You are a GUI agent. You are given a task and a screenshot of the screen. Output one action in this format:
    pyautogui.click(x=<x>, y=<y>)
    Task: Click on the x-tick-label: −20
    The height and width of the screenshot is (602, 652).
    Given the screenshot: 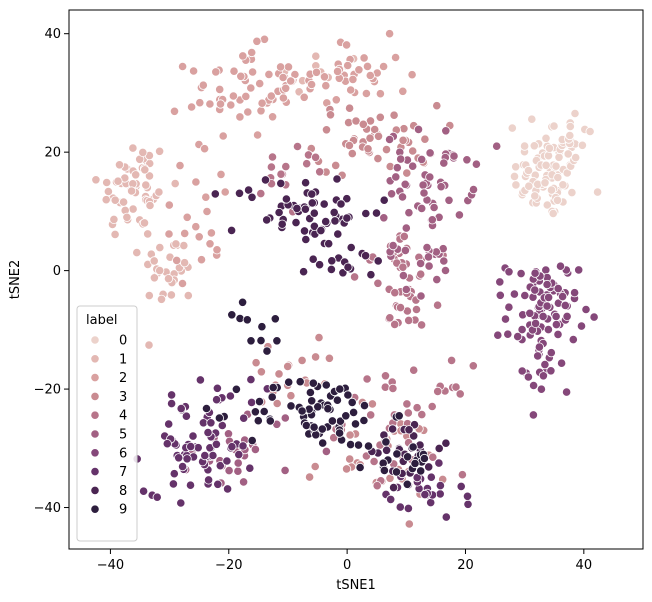 What is the action you would take?
    pyautogui.click(x=228, y=565)
    